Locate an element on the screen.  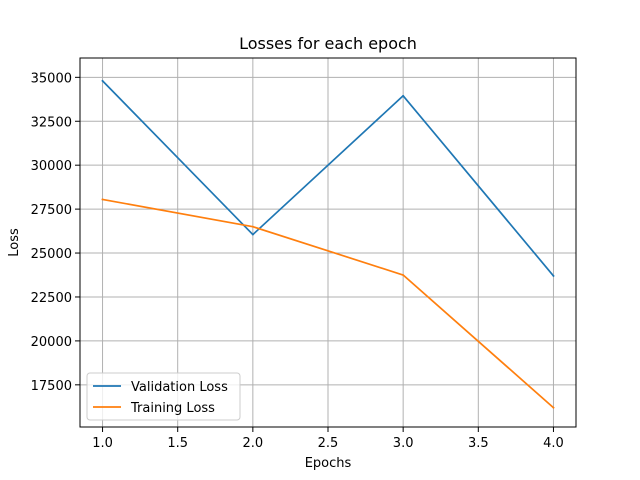
legend-box is located at coordinates (163, 396).